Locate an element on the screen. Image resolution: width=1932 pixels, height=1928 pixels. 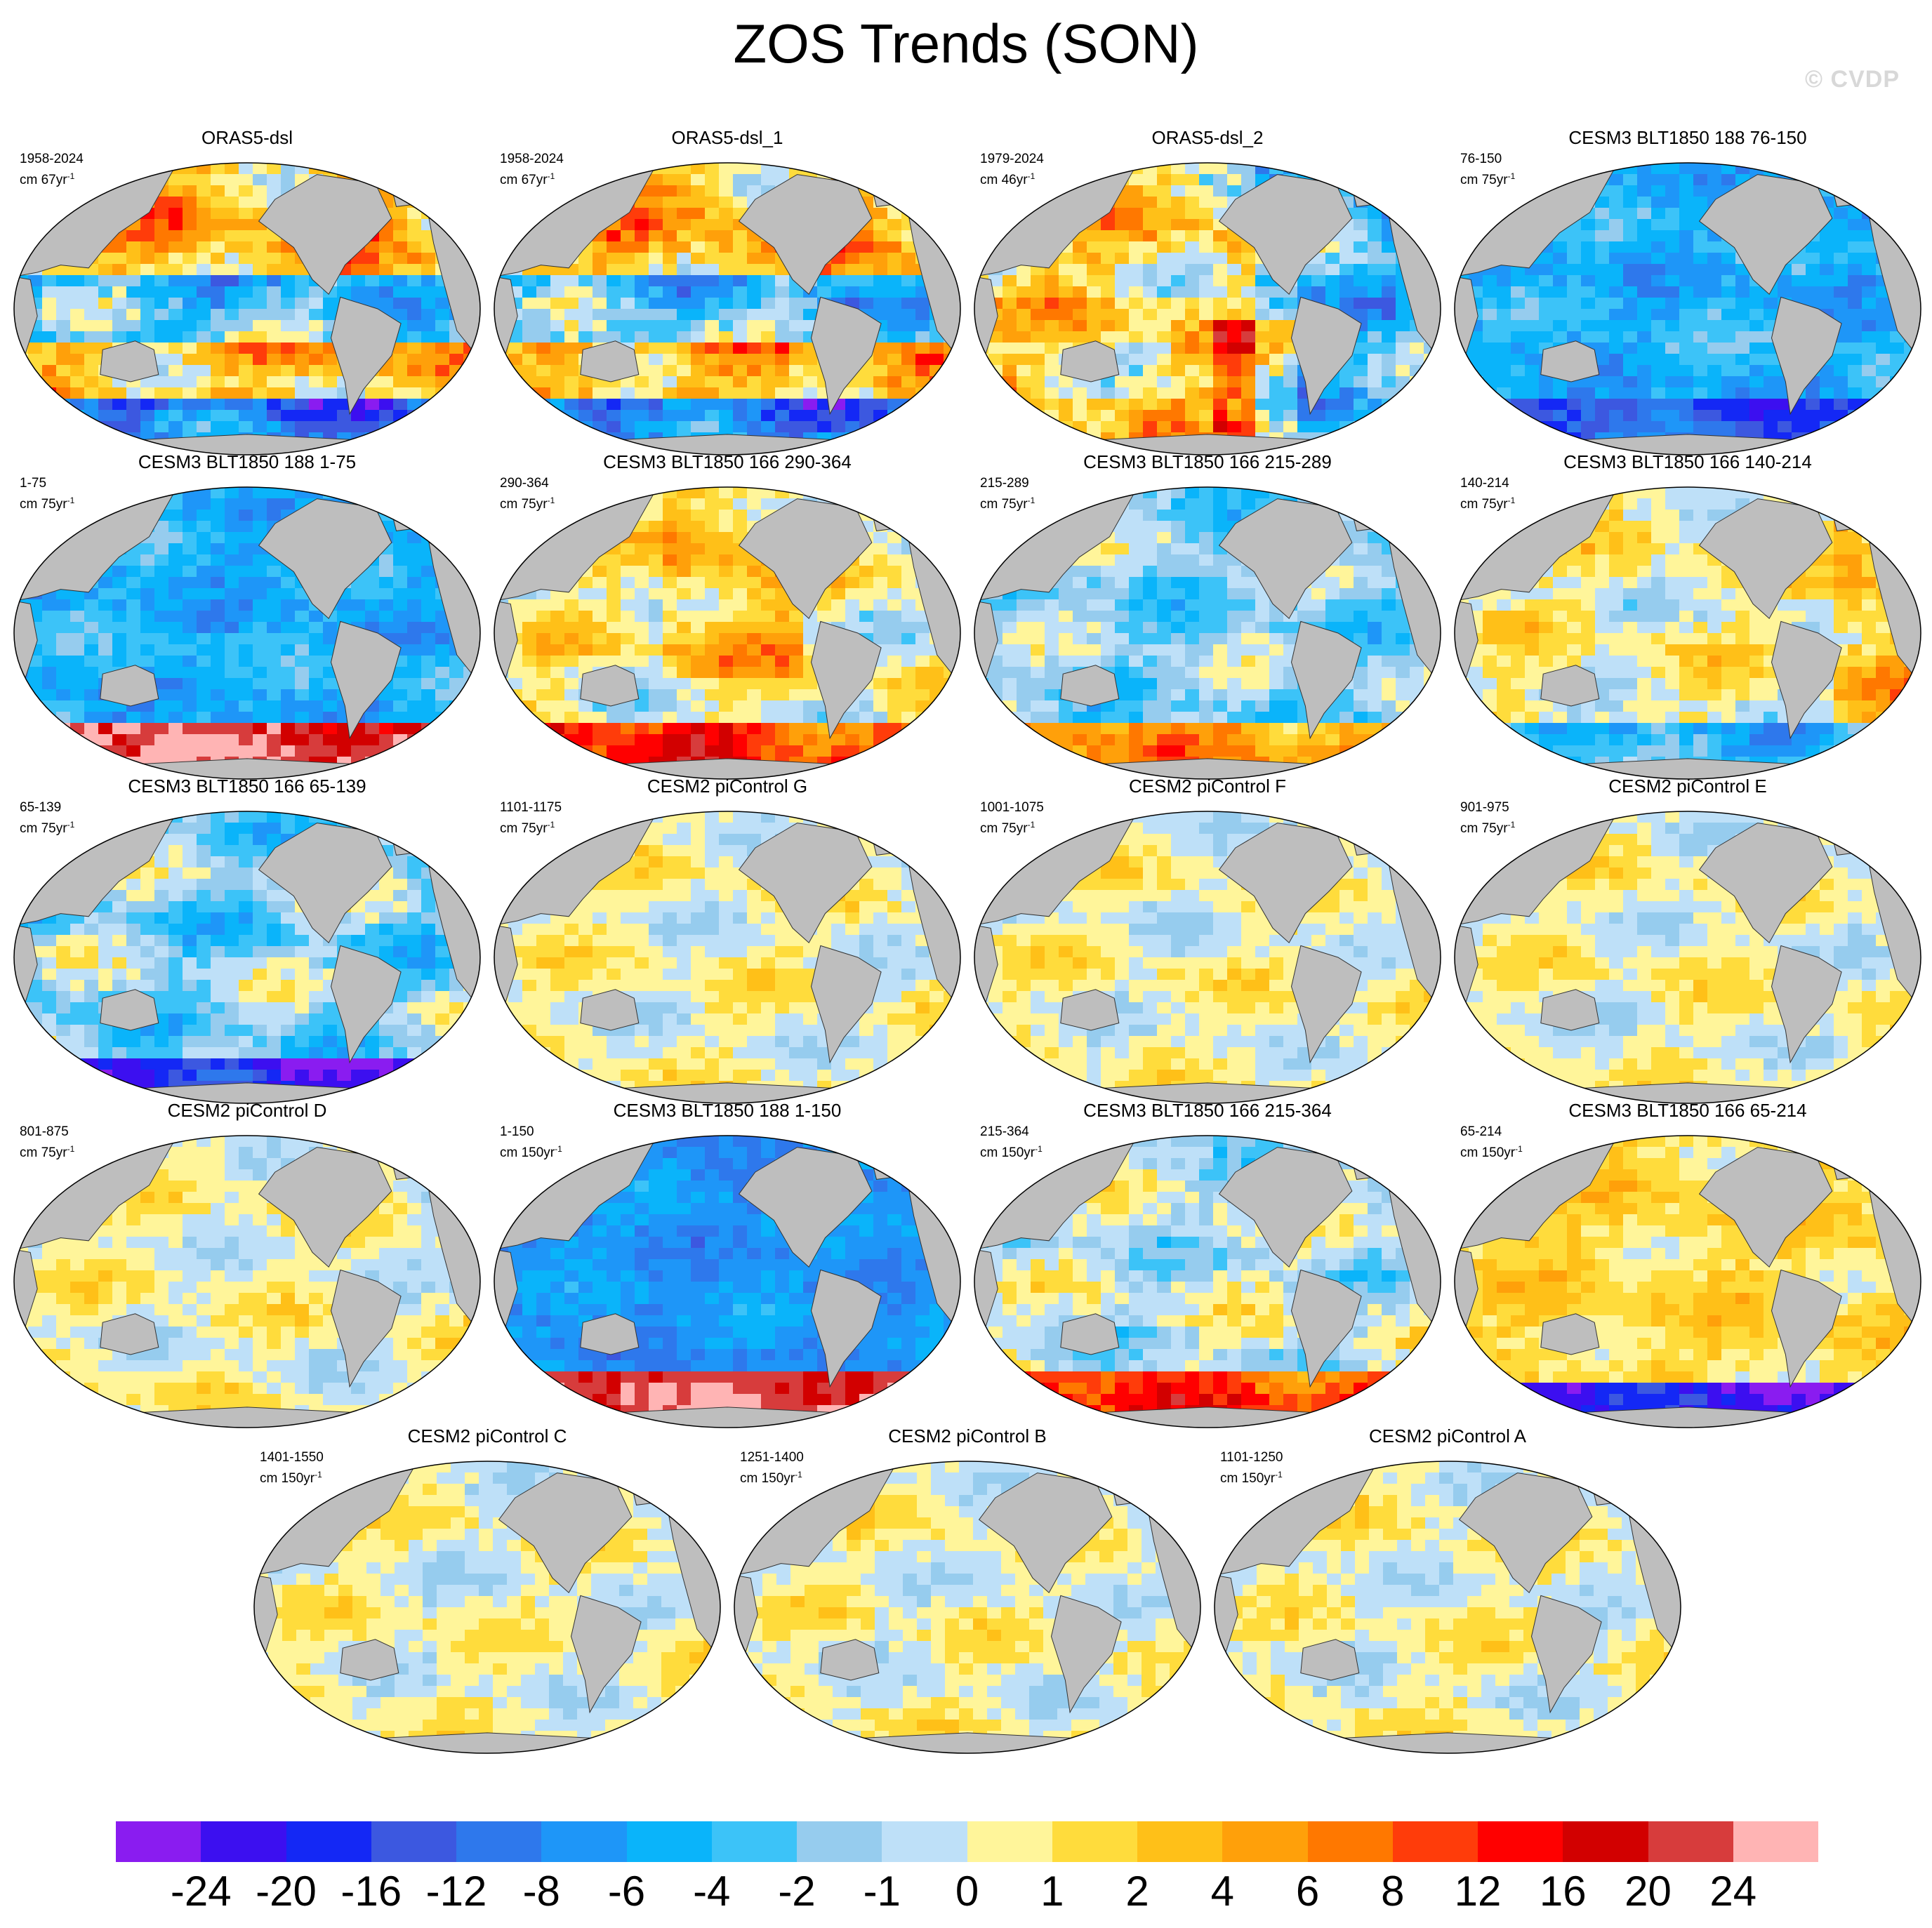
colorbar-tick-label: 4 is located at coordinates (1222, 1891).